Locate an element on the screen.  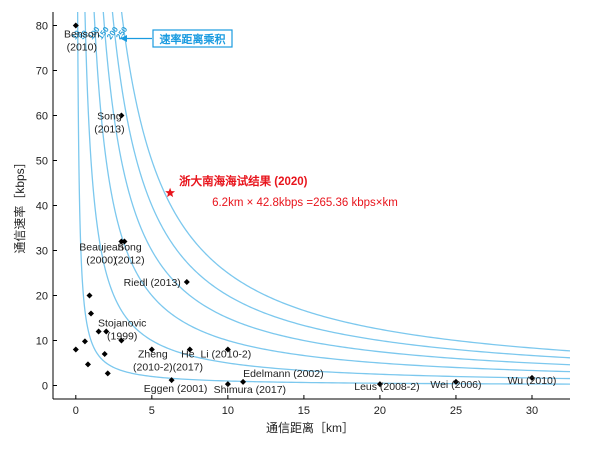
x-tick-label: 5 is located at coordinates (152, 411).